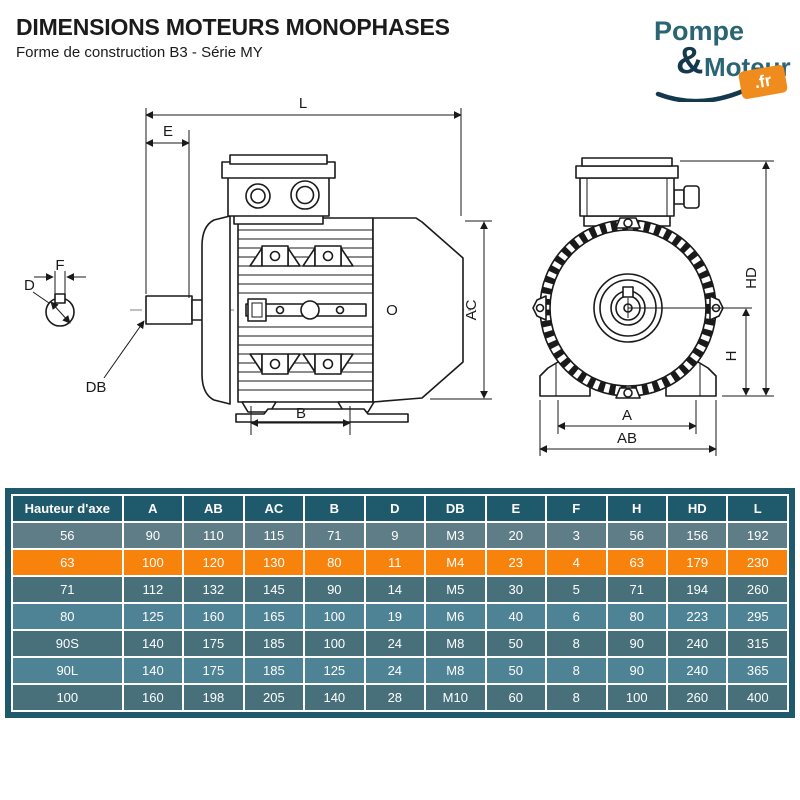 The width and height of the screenshot is (800, 800). What do you see at coordinates (455, 589) in the screenshot?
I see `value-cell: M5` at bounding box center [455, 589].